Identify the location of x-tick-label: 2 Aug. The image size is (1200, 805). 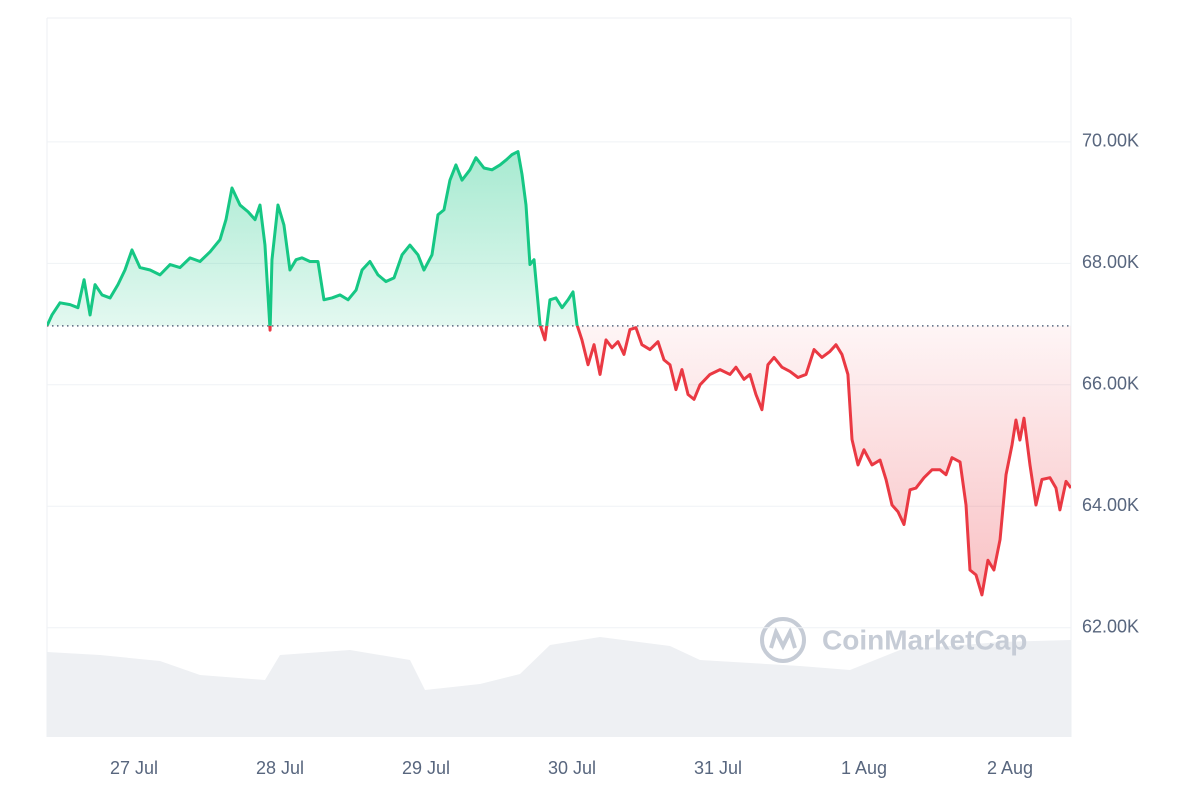
(1010, 768).